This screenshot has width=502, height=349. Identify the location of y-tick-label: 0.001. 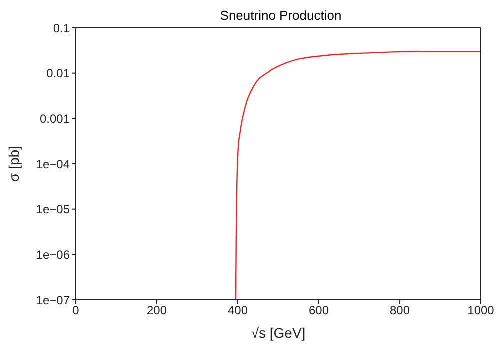
(55, 119).